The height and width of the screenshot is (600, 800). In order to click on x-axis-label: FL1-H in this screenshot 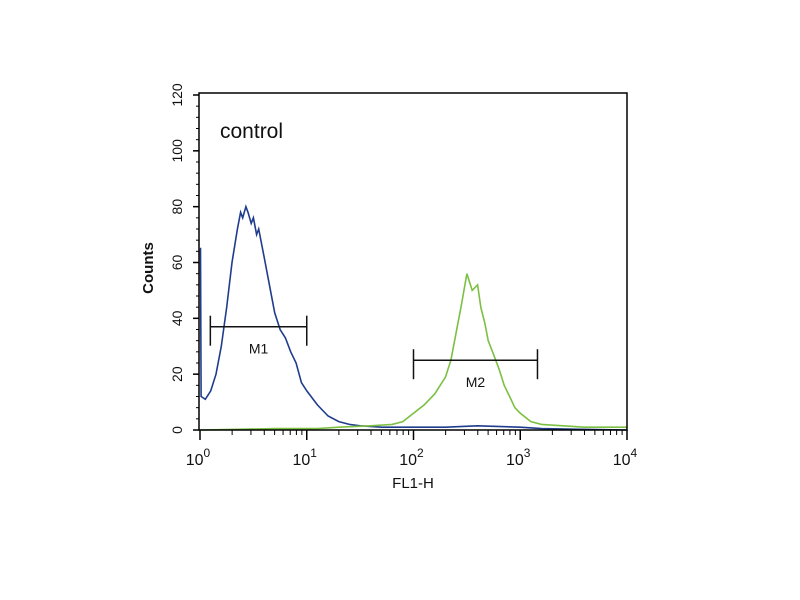, I will do `click(413, 483)`.